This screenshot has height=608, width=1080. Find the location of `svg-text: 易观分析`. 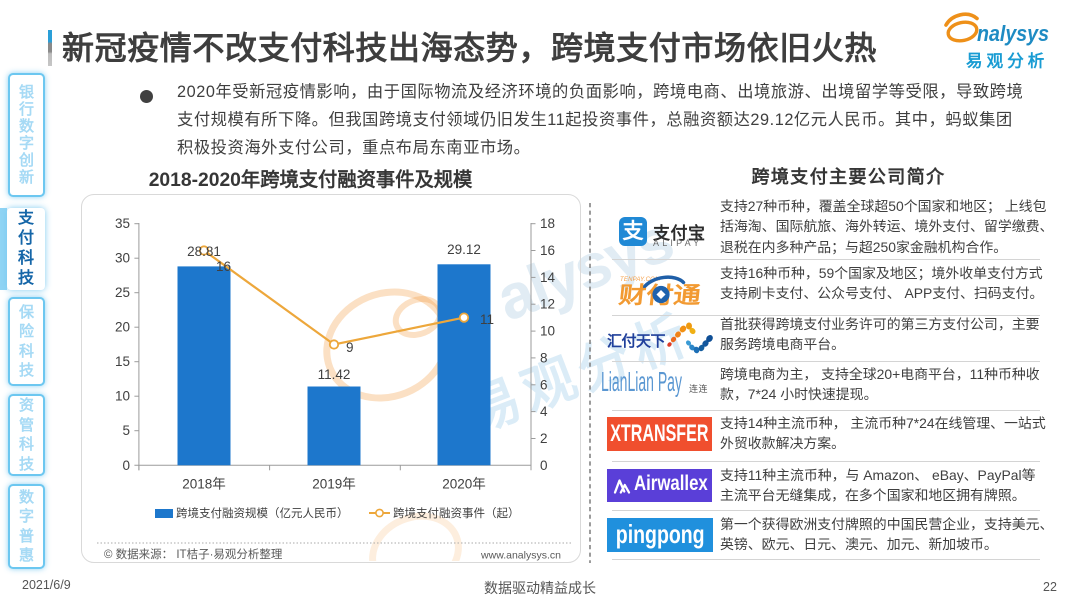

svg-text: 易观分析 is located at coordinates (1007, 61).